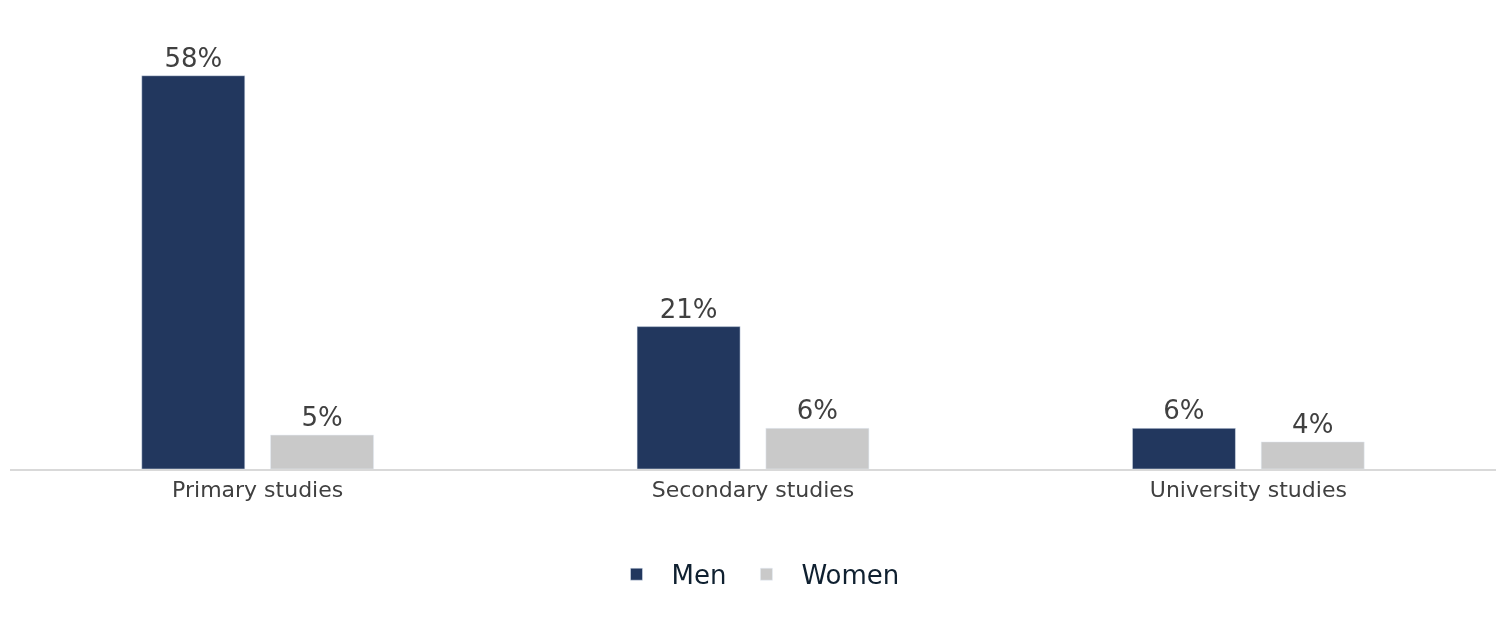 The height and width of the screenshot is (629, 1506). What do you see at coordinates (850, 575) in the screenshot?
I see `legend-label: Women` at bounding box center [850, 575].